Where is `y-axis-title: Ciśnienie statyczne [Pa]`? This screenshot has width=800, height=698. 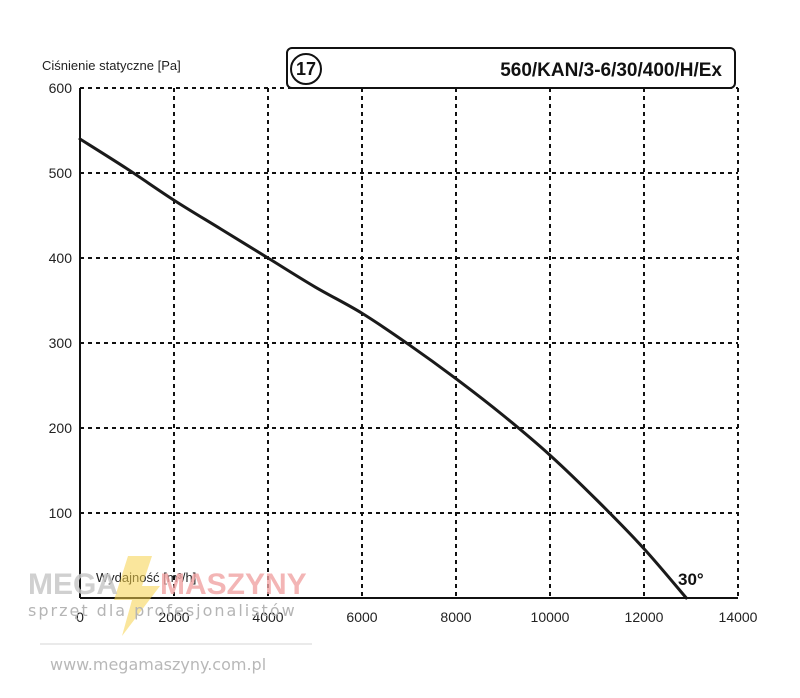 y-axis-title: Ciśnienie statyczne [Pa] is located at coordinates (111, 65).